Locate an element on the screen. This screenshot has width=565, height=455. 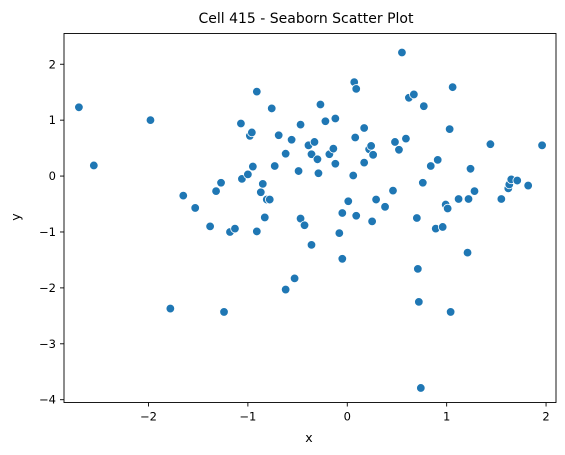
x-tick-label: 0 is located at coordinates (347, 417).